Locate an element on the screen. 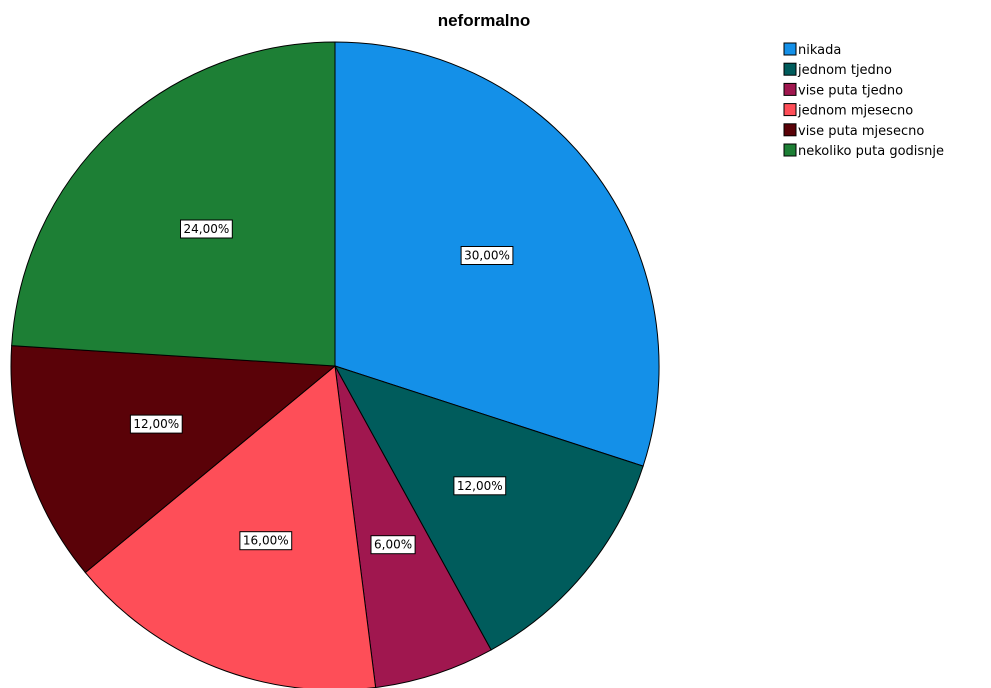 Image resolution: width=991 pixels, height=688 pixels. slice-label-vise-puta-tjedno: 6,00% is located at coordinates (393, 545).